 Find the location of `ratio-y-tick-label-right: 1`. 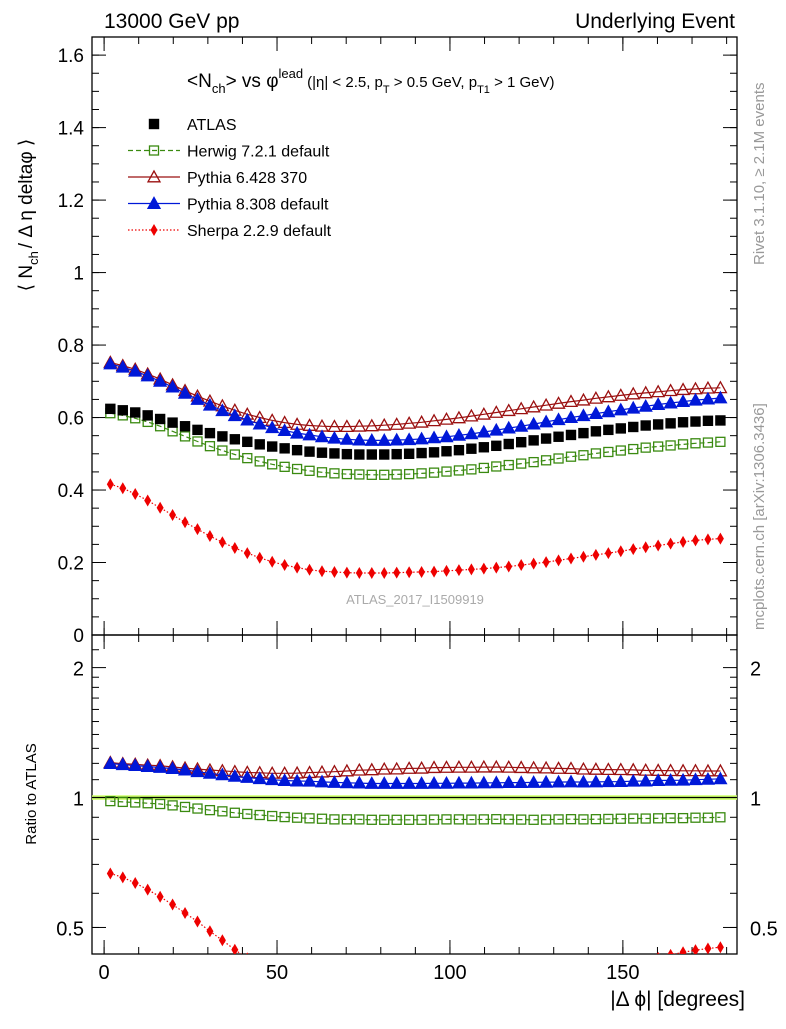

ratio-y-tick-label-right: 1 is located at coordinates (755, 800).